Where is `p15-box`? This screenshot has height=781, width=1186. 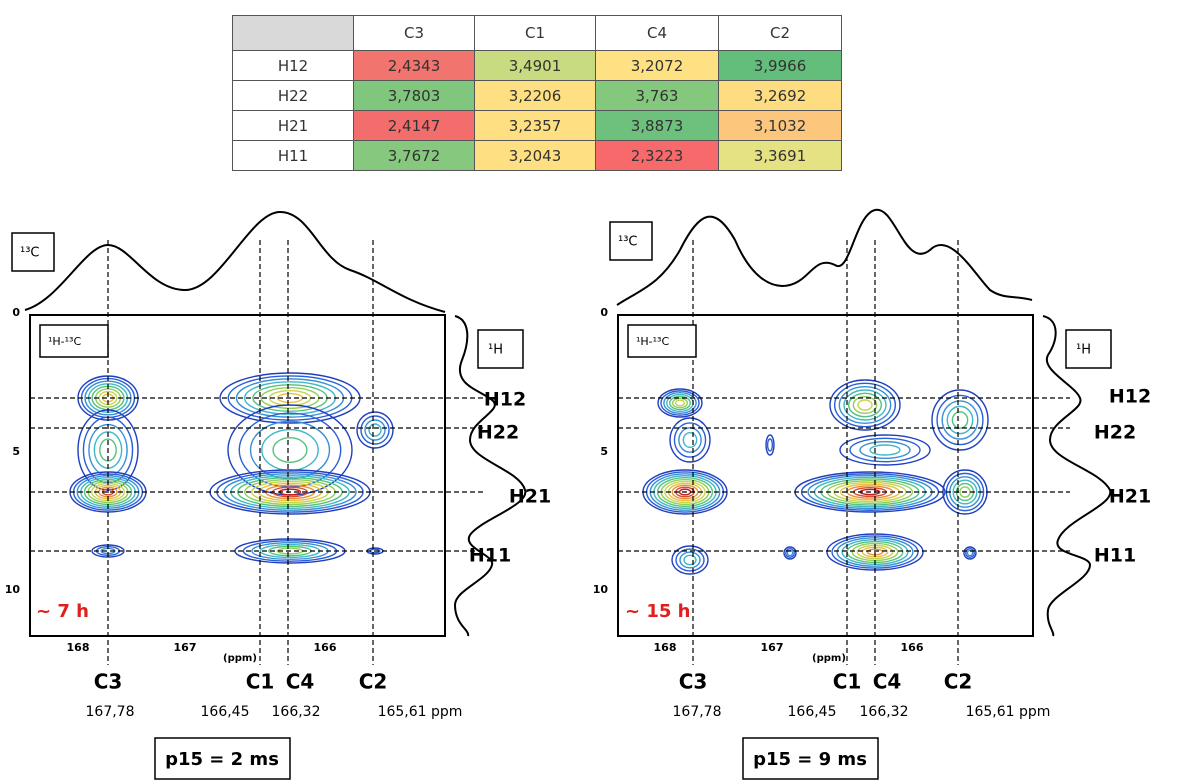
p15-box is located at coordinates (810, 758).